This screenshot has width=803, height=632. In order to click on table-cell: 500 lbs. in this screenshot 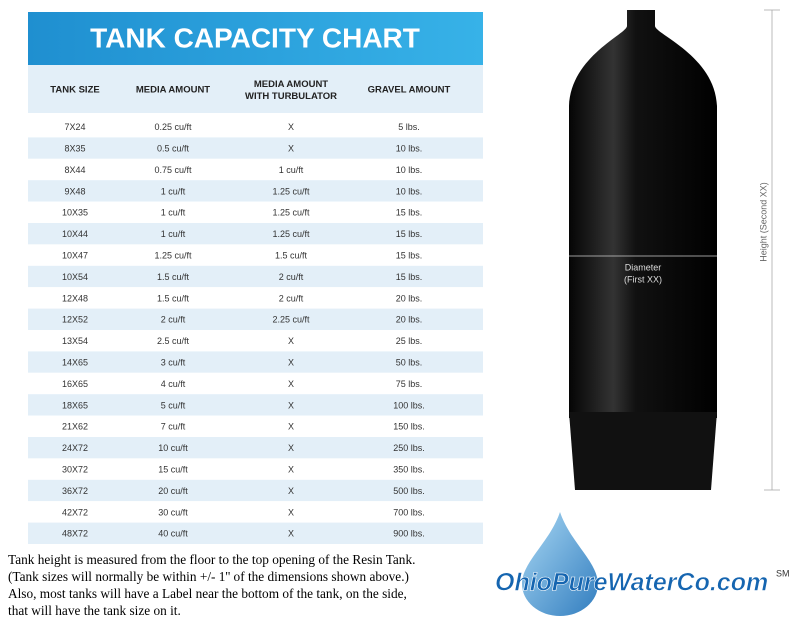, I will do `click(409, 491)`.